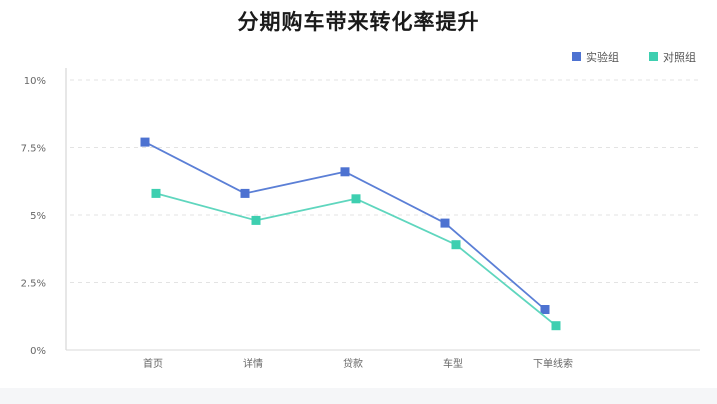 The height and width of the screenshot is (404, 717). What do you see at coordinates (679, 57) in the screenshot?
I see `legend-label: 对照组` at bounding box center [679, 57].